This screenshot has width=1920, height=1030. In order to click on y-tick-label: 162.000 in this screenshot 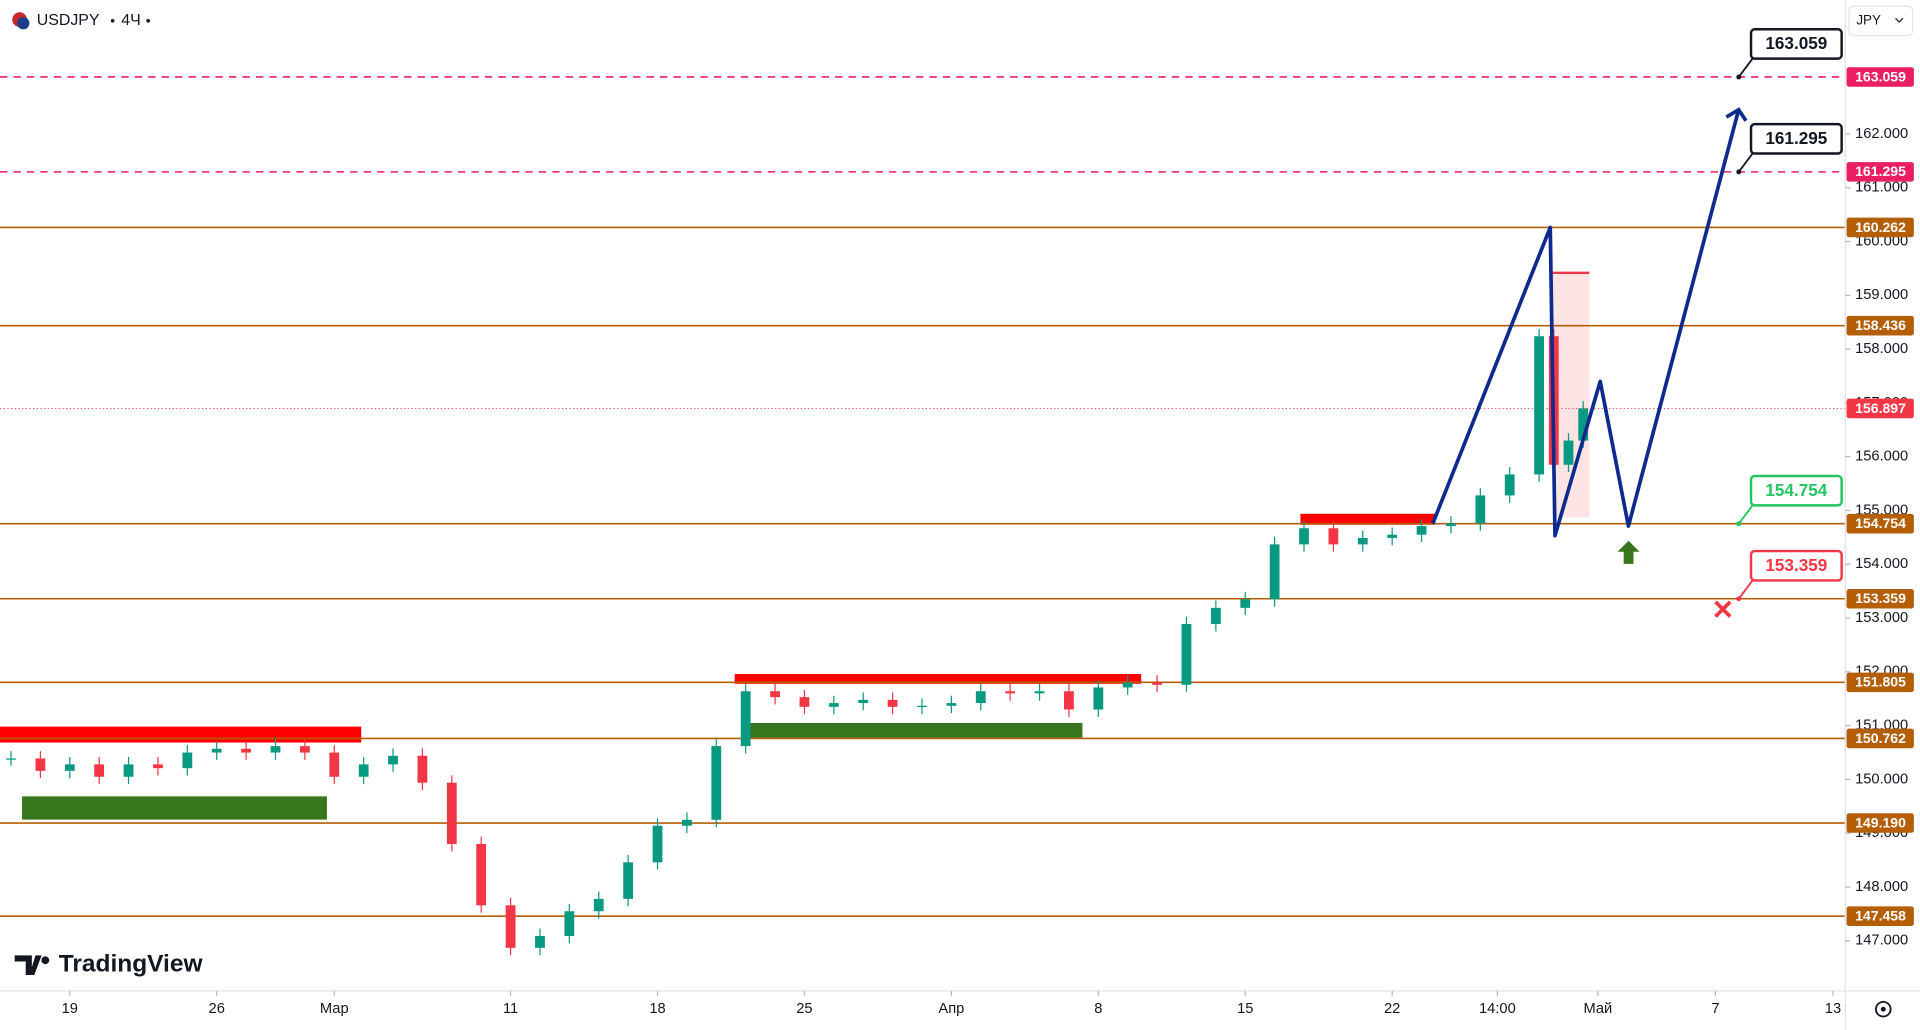, I will do `click(1881, 134)`.